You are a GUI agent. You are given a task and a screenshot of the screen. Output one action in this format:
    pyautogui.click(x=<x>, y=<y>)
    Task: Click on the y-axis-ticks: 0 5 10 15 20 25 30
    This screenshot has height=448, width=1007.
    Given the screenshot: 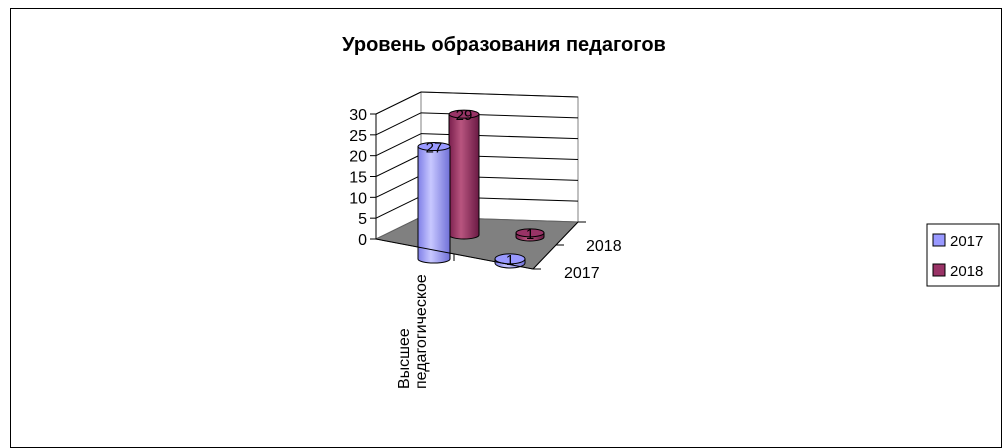 What is the action you would take?
    pyautogui.click(x=362, y=178)
    